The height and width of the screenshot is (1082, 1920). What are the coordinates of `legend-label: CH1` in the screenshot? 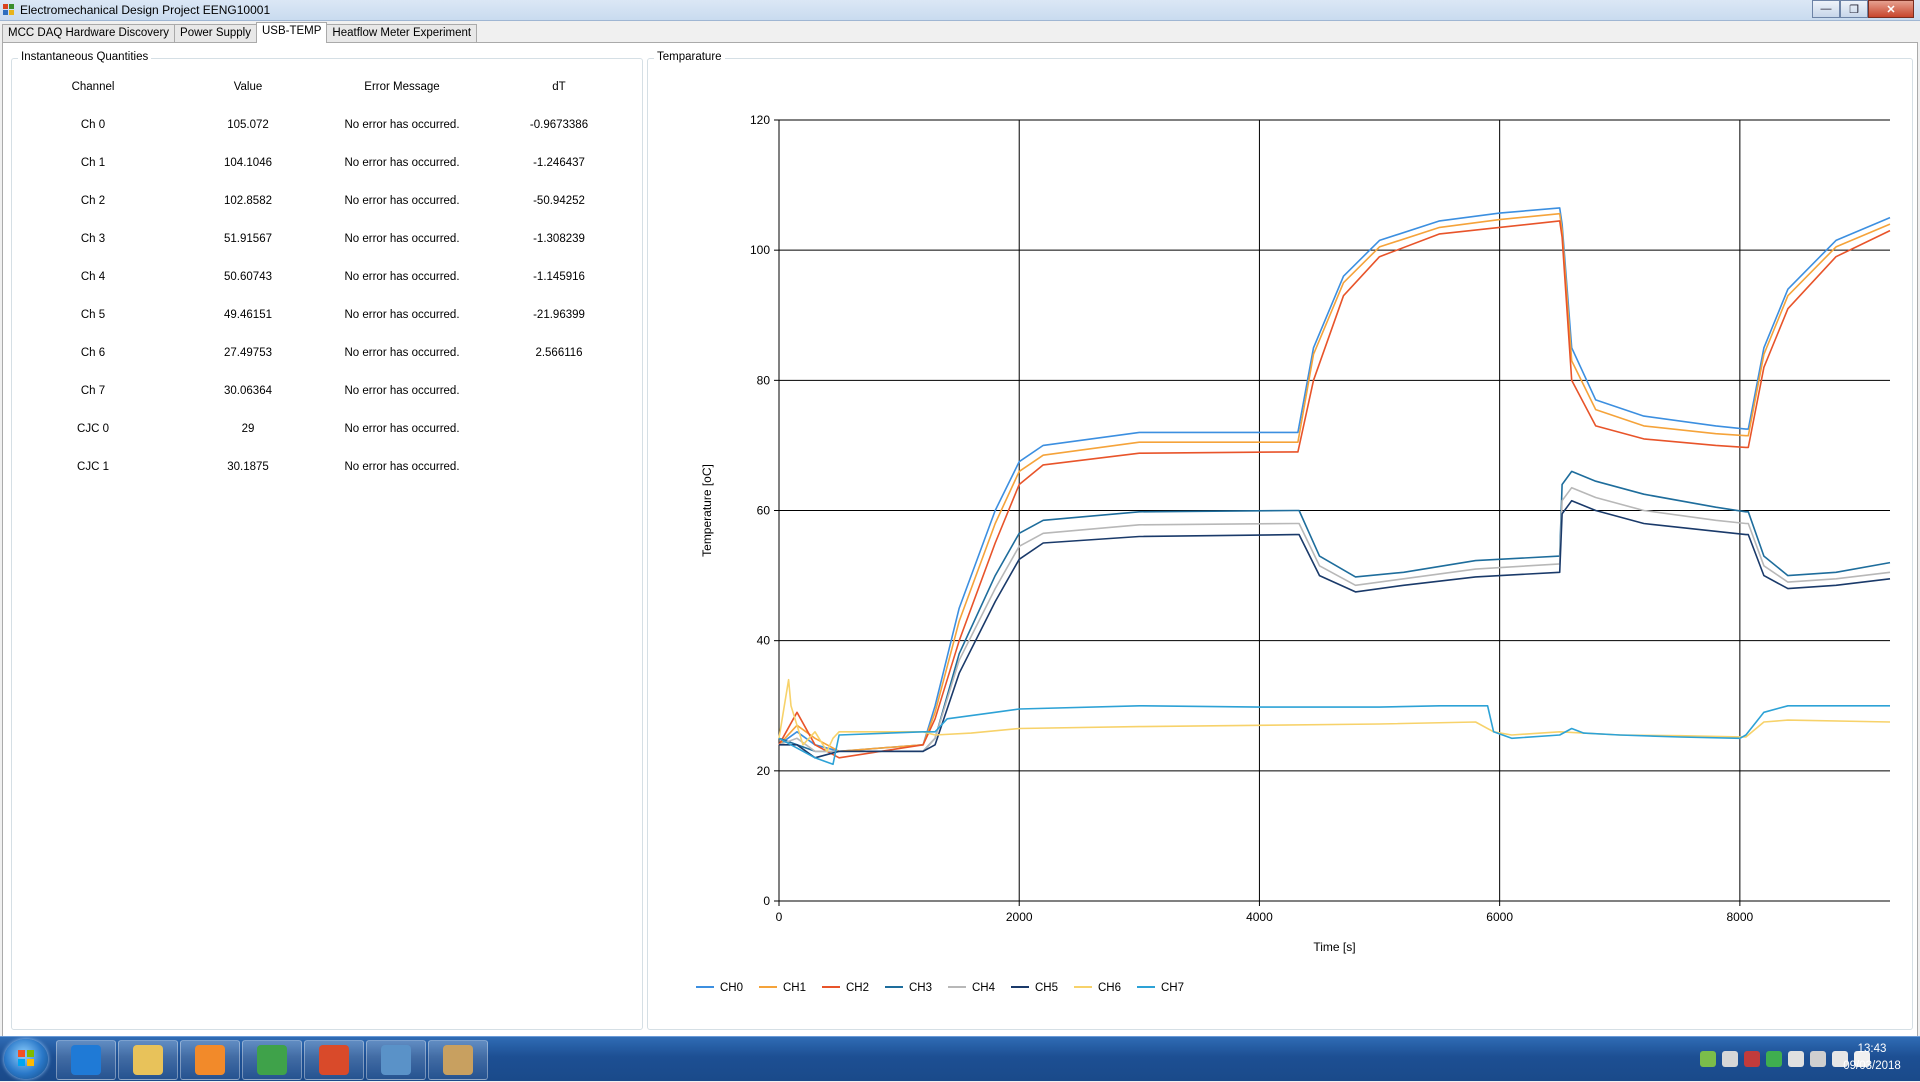 It's located at (794, 988).